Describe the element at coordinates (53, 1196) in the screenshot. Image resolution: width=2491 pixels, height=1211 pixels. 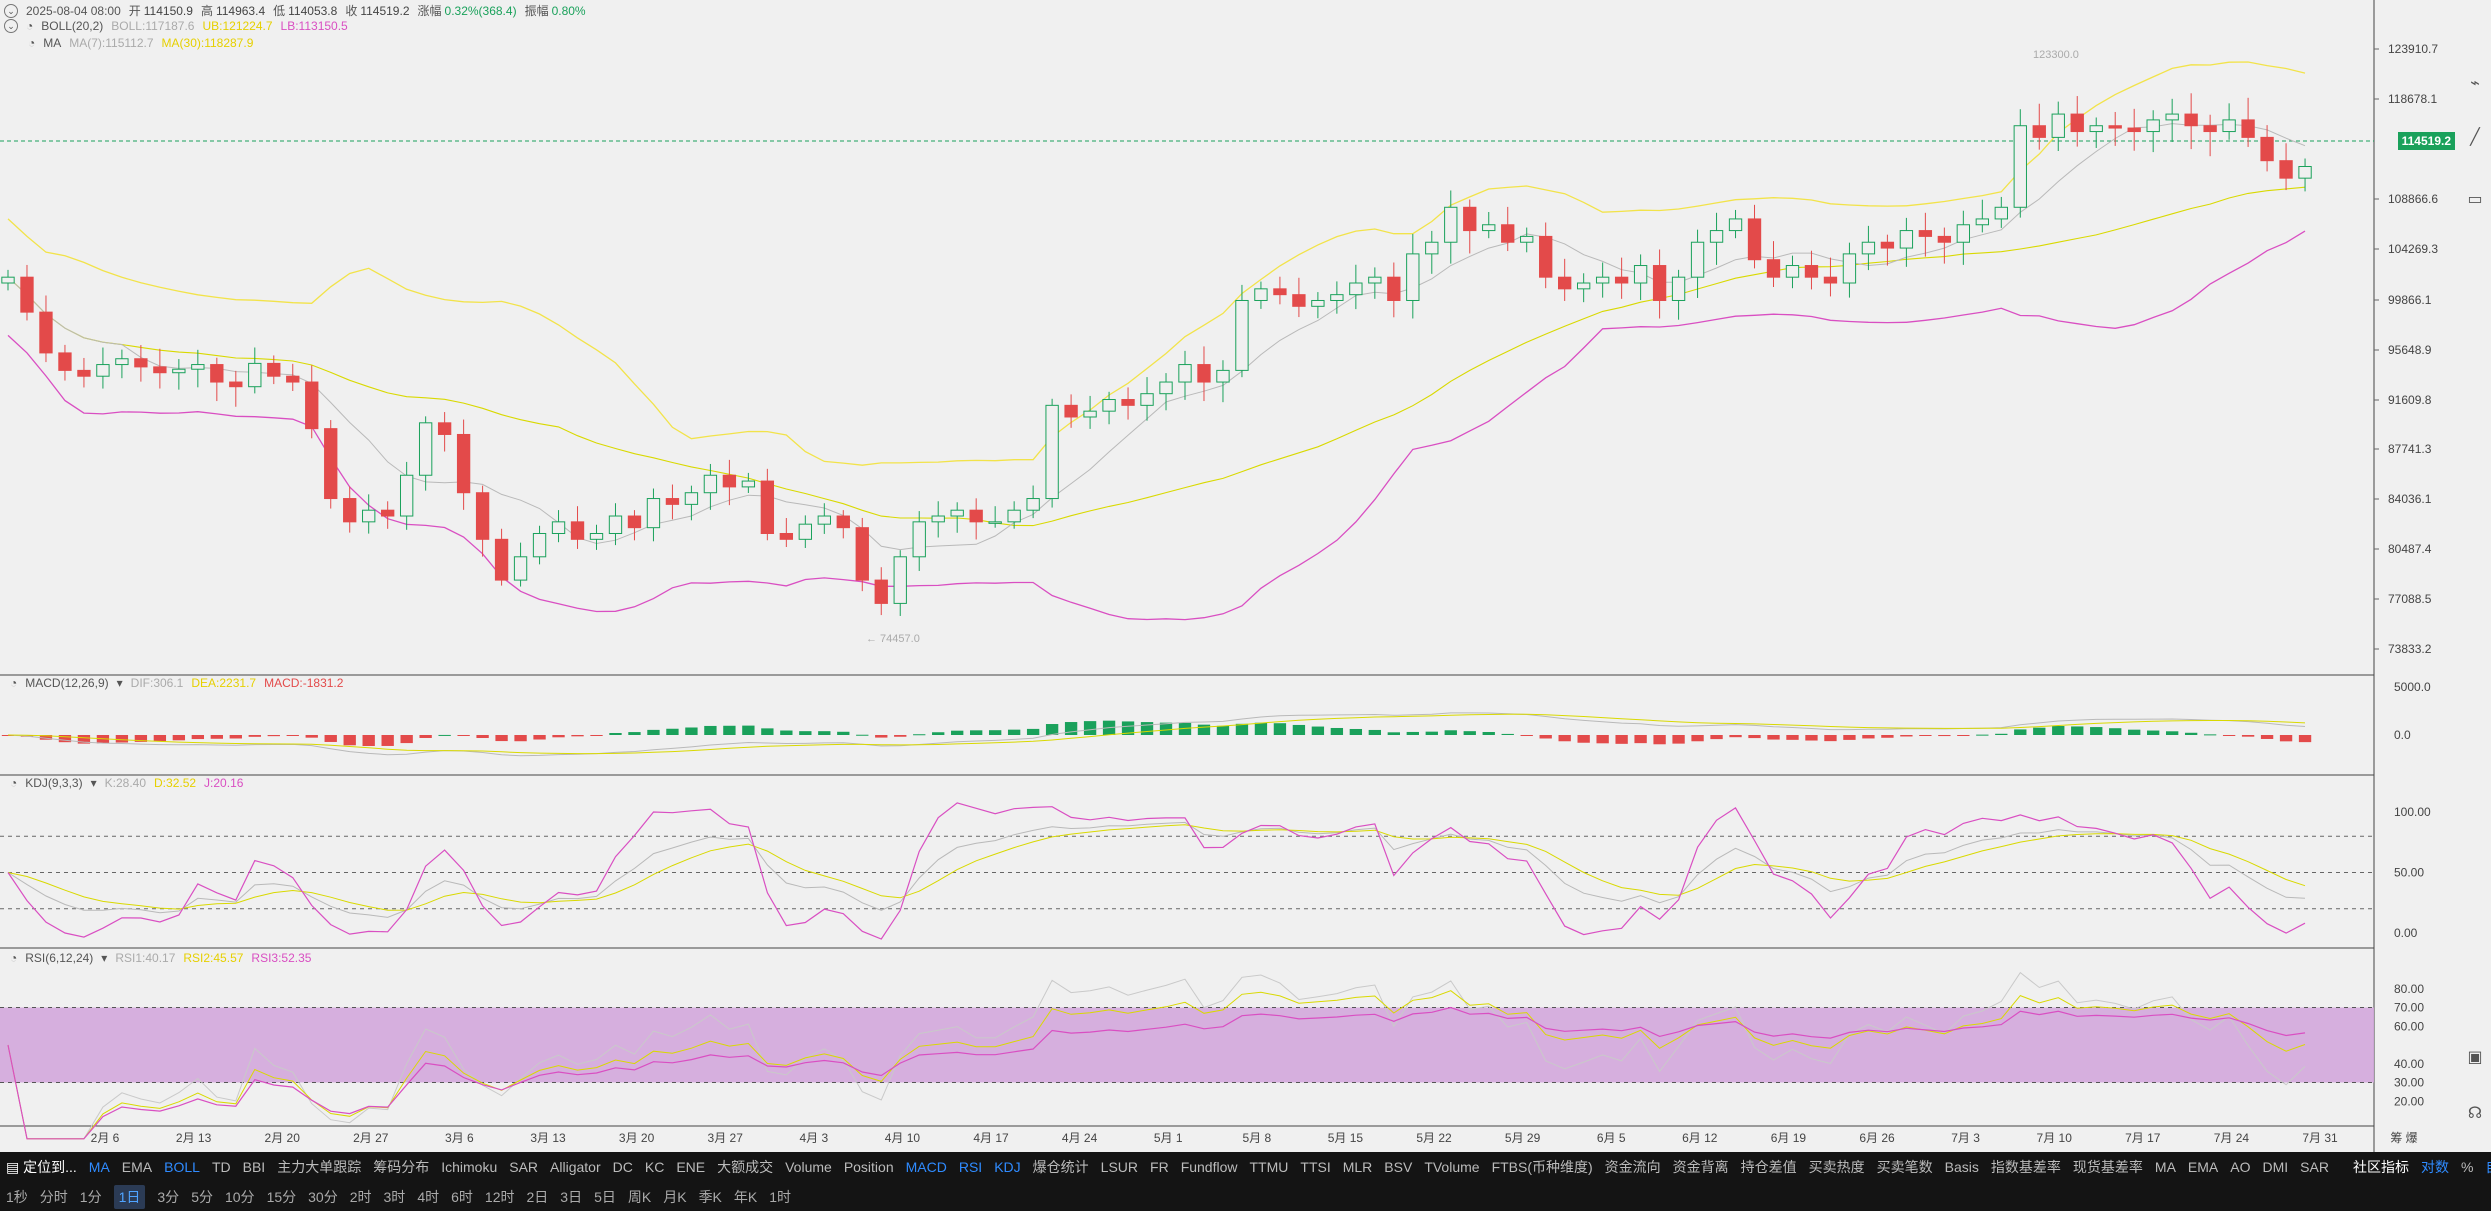
I see `period-分时: 分时` at that location.